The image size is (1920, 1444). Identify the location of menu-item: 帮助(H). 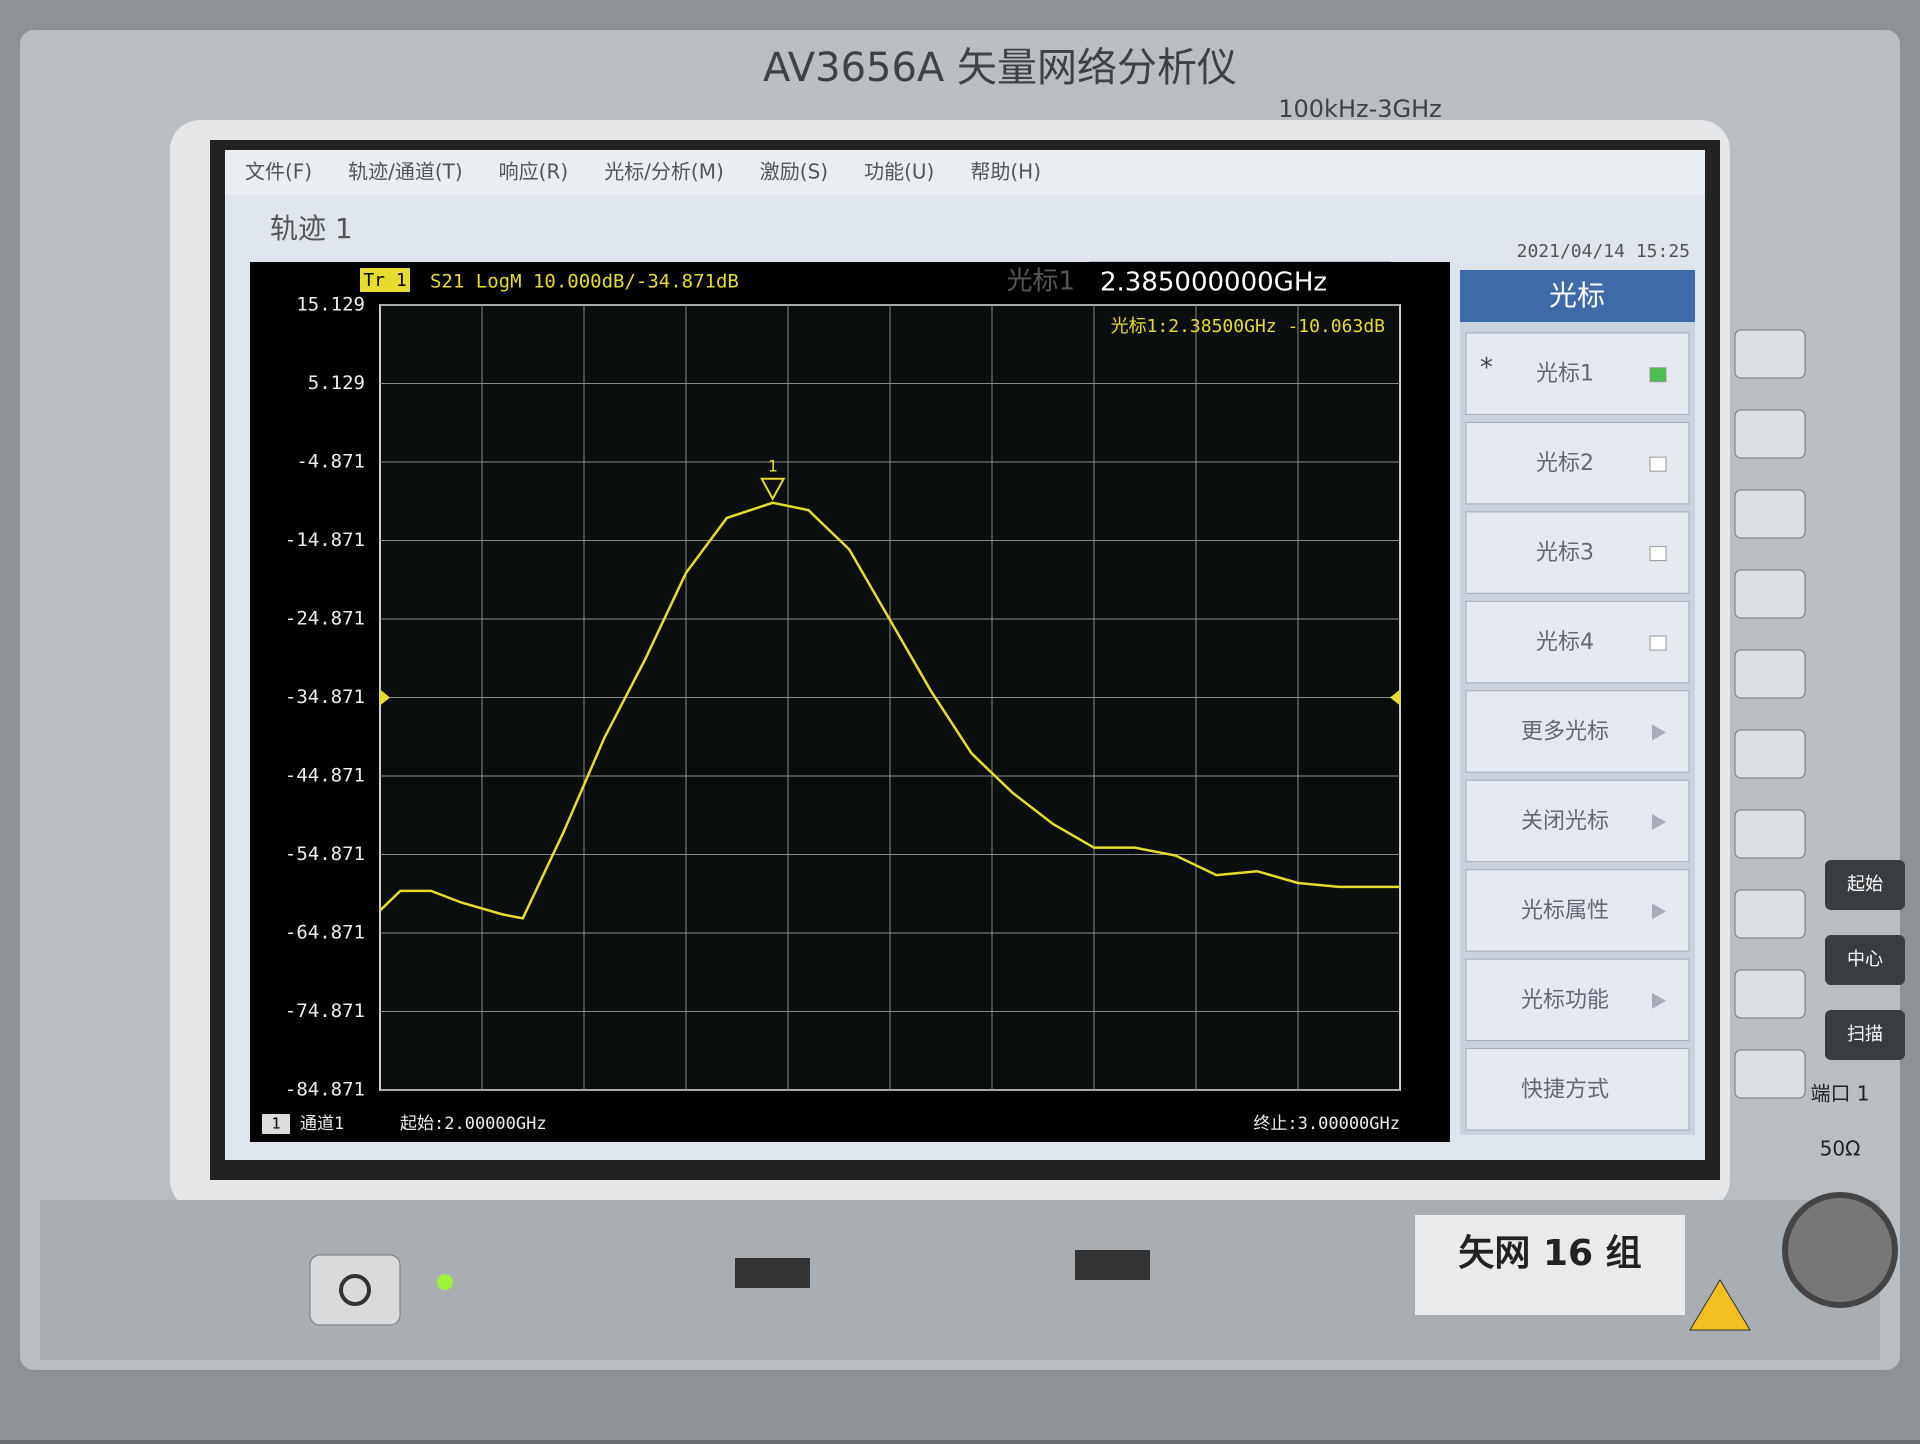
(1005, 172).